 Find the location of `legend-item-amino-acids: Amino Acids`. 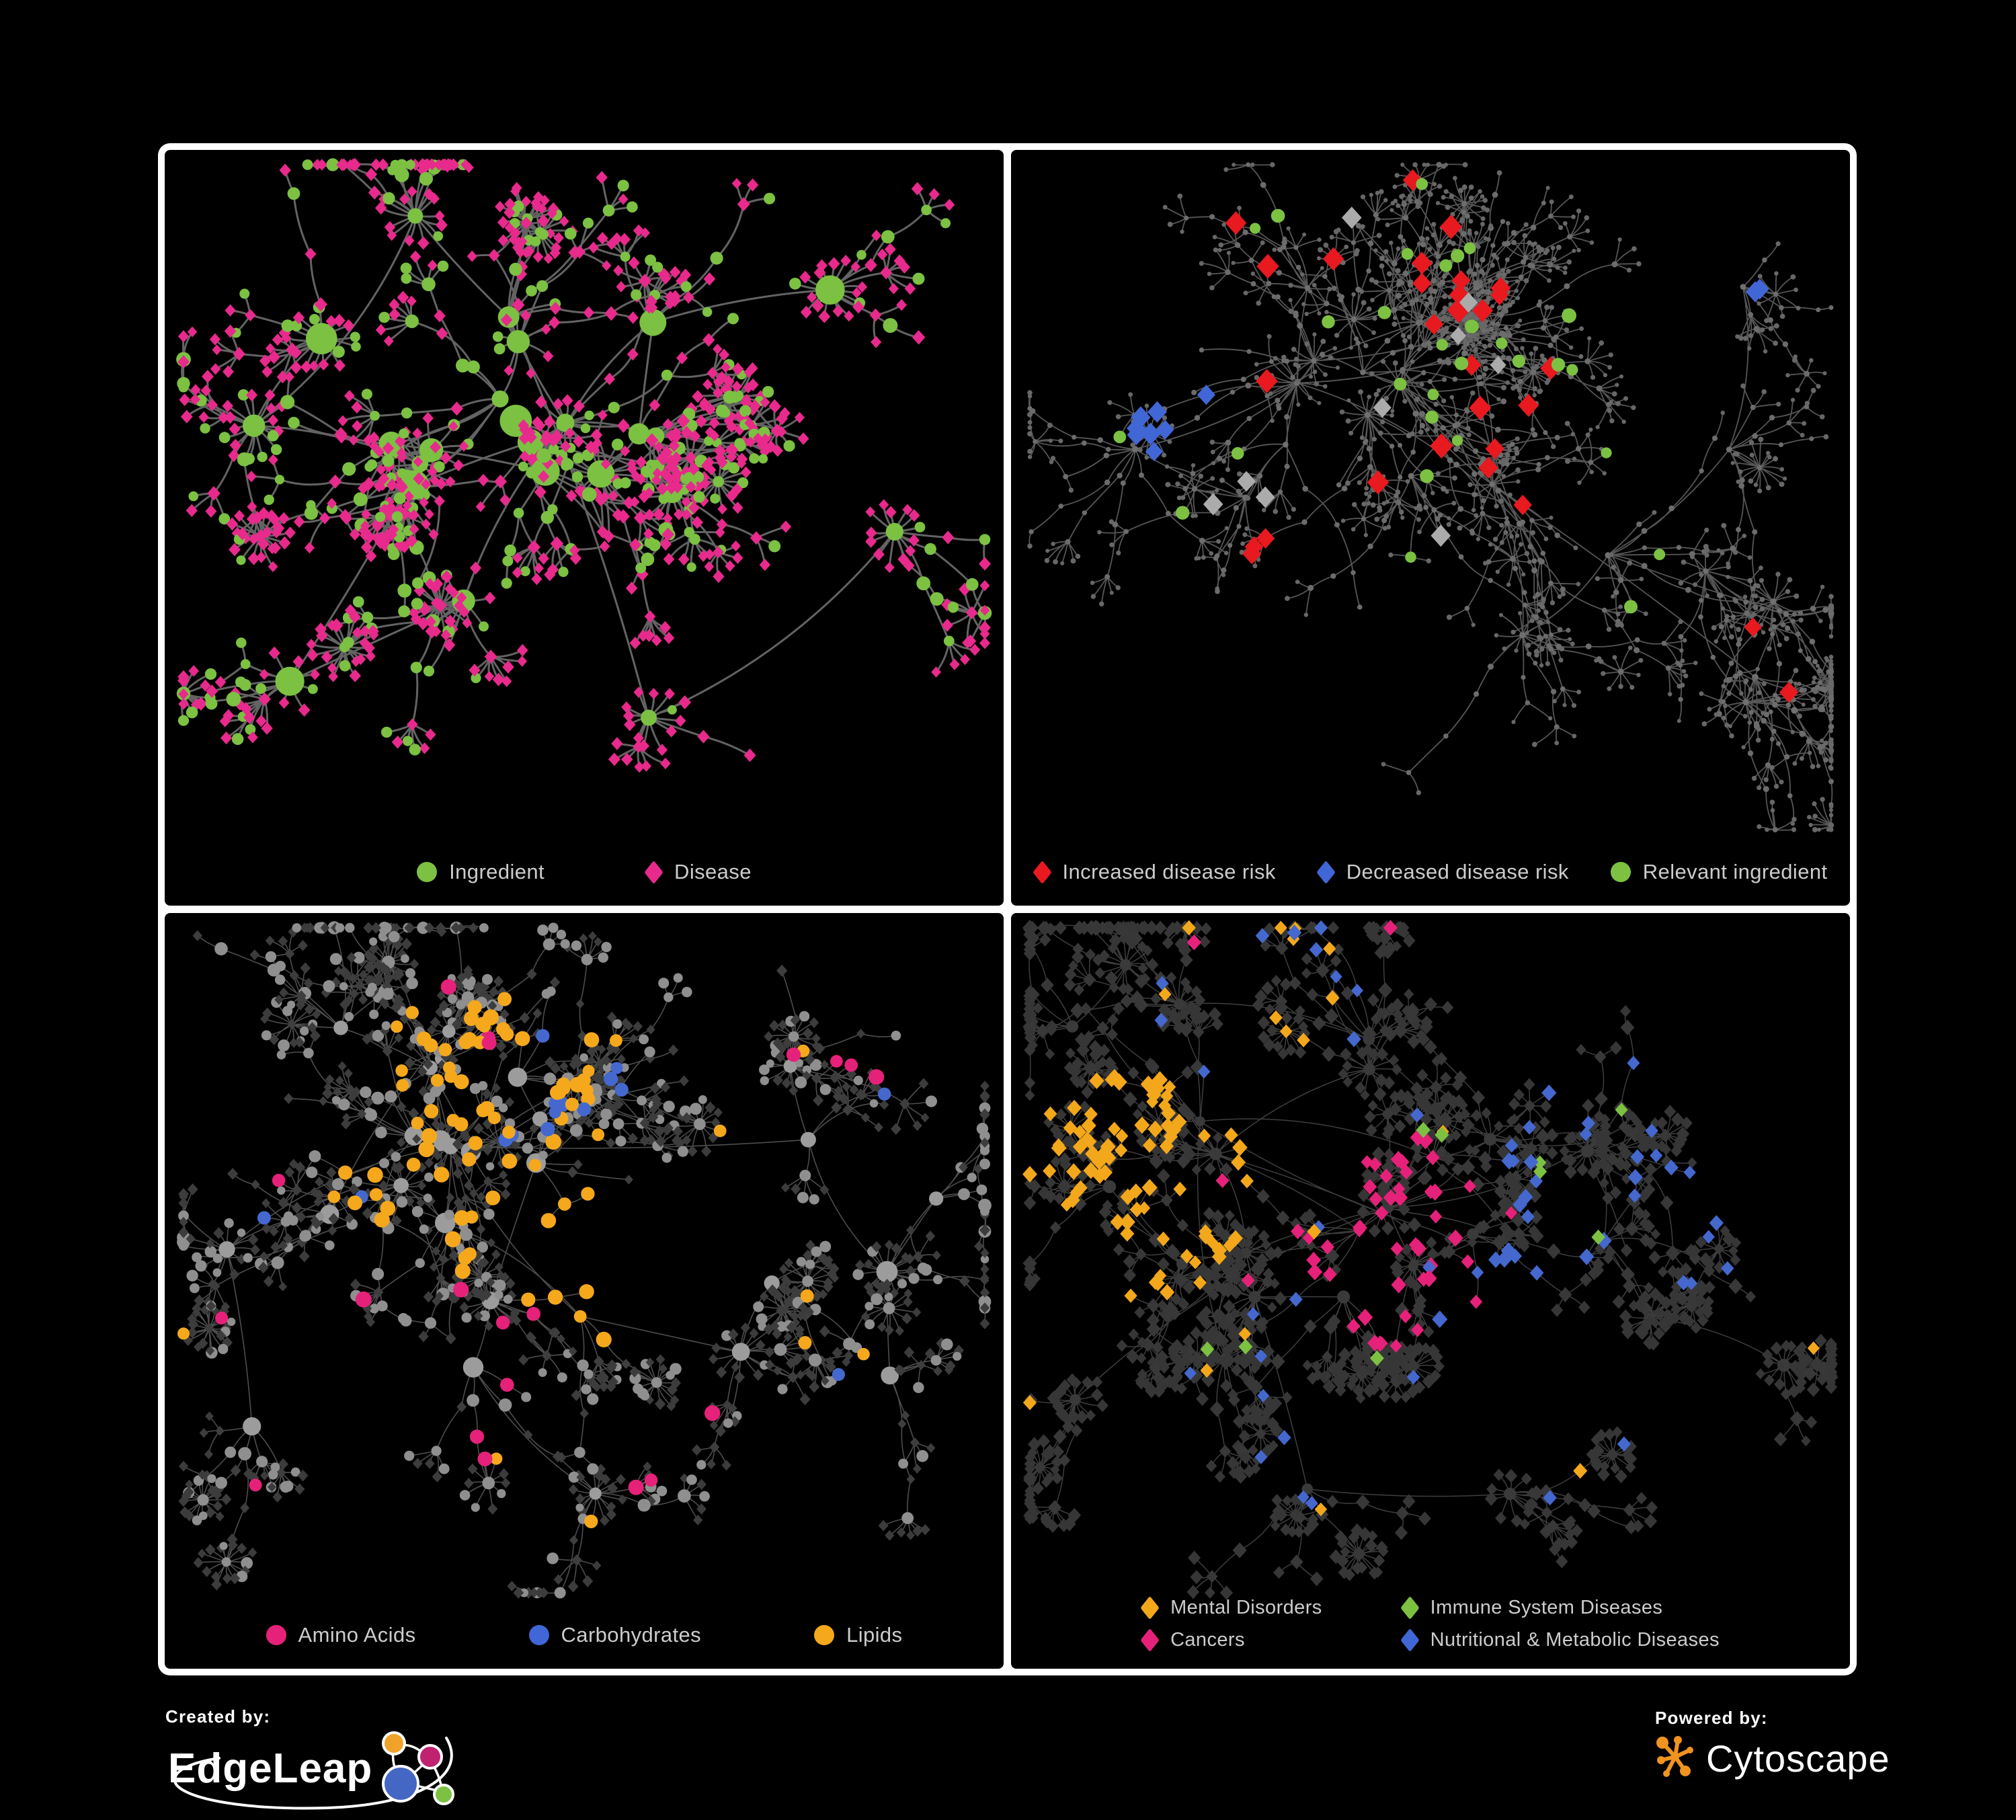

legend-item-amino-acids: Amino Acids is located at coordinates (341, 1635).